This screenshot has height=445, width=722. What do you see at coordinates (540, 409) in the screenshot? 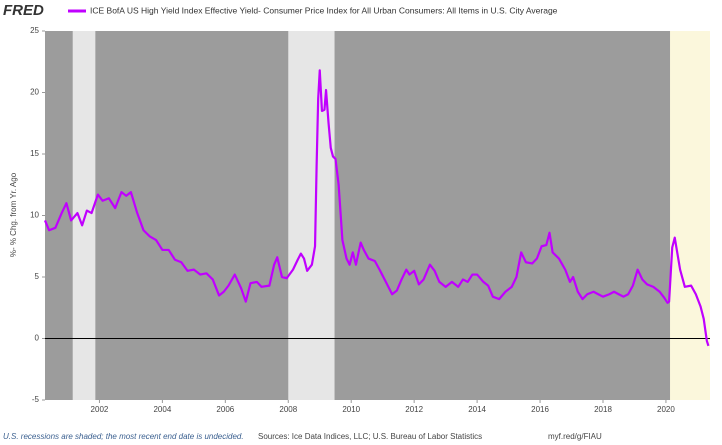
I see `x-tick-label: 2016` at bounding box center [540, 409].